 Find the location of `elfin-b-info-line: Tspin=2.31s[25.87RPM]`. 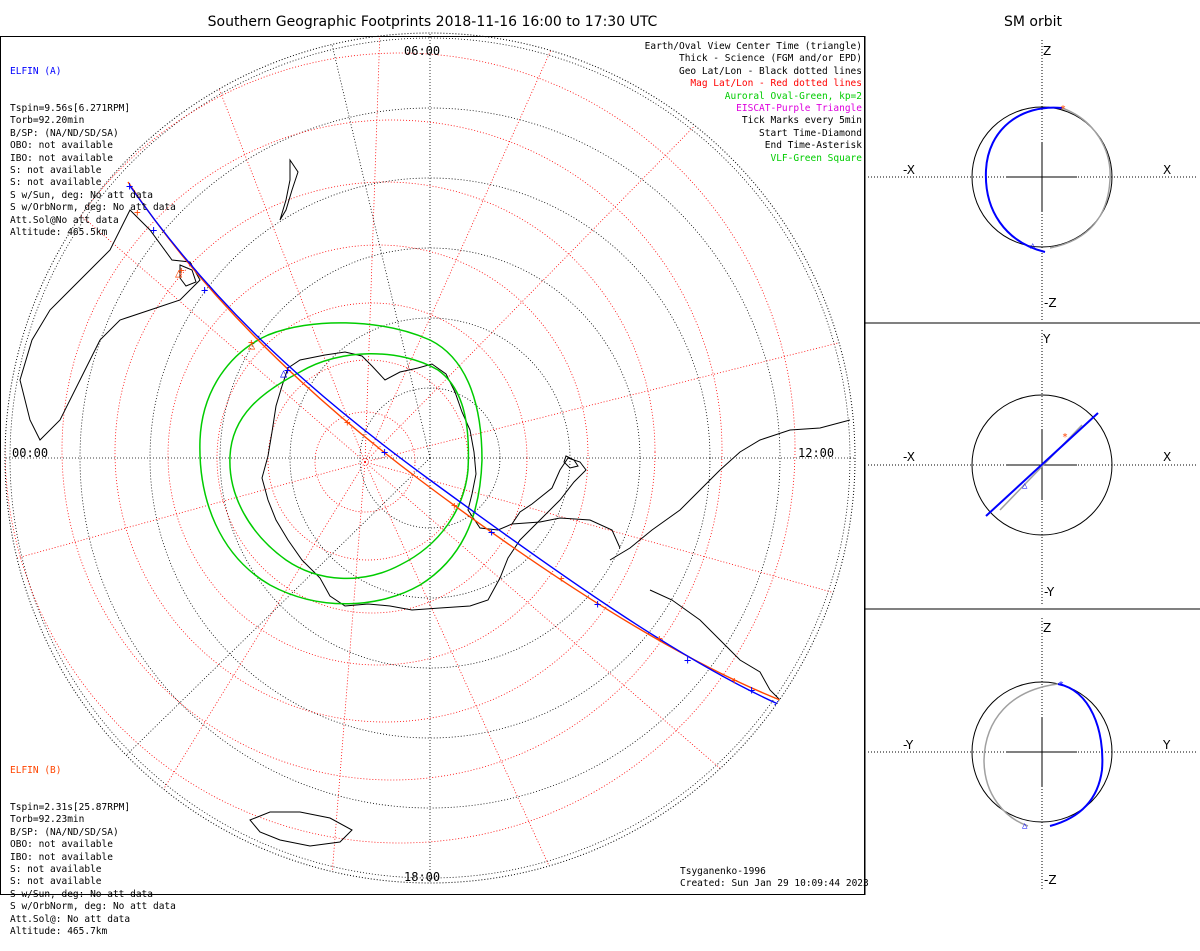

elfin-b-info-line: Tspin=2.31s[25.87RPM] is located at coordinates (70, 808).